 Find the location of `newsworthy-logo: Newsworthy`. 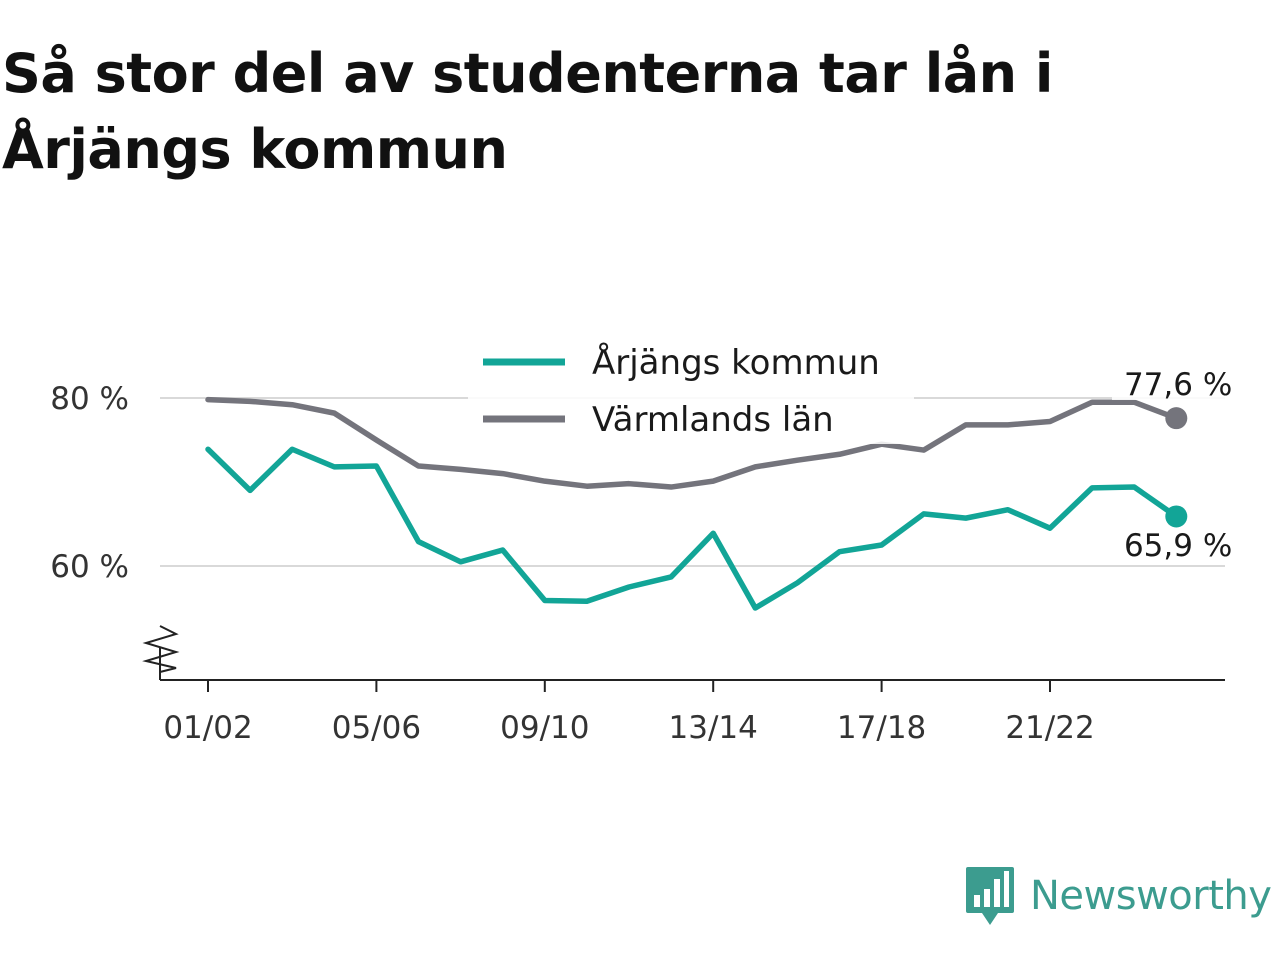

newsworthy-logo: Newsworthy is located at coordinates (1118, 896).